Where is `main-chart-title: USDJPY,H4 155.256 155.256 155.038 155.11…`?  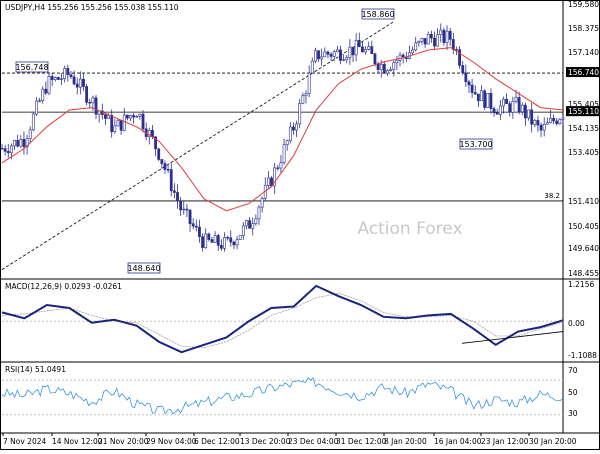
main-chart-title: USDJPY,H4 155.256 155.256 155.038 155.11… is located at coordinates (92, 7).